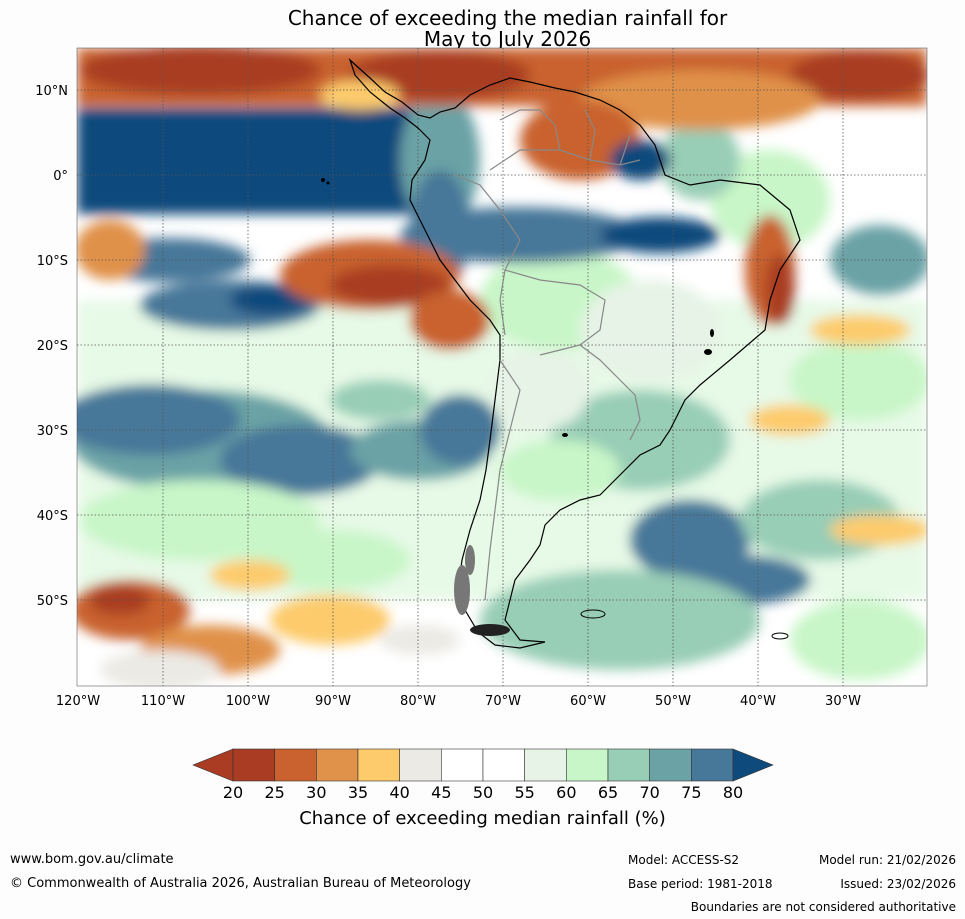 Image resolution: width=965 pixels, height=919 pixels. What do you see at coordinates (358, 792) in the screenshot?
I see `colorbar-tick-label: 35` at bounding box center [358, 792].